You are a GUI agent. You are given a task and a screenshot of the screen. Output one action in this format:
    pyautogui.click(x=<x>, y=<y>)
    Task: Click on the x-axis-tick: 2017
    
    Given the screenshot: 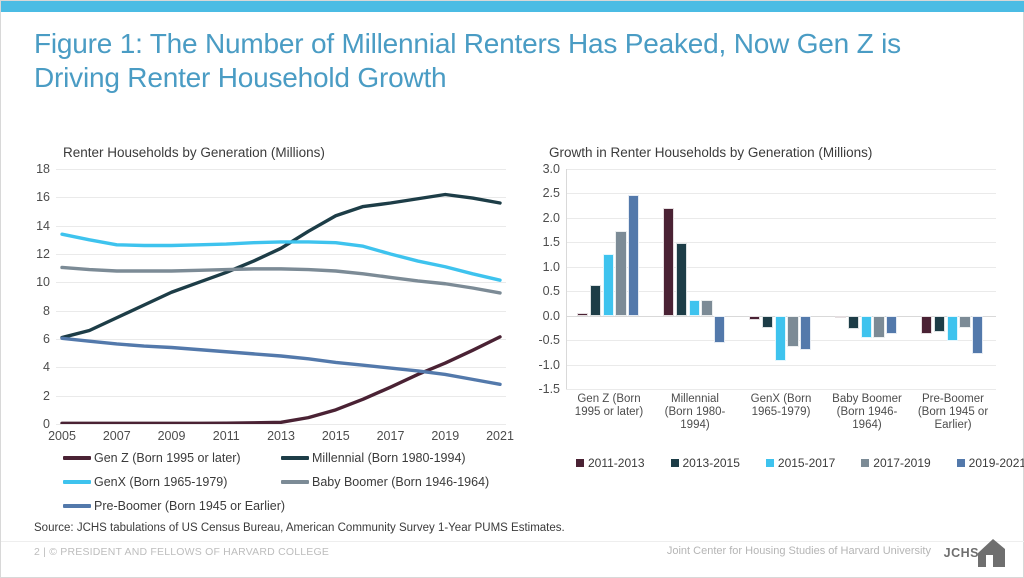 What is the action you would take?
    pyautogui.click(x=390, y=436)
    